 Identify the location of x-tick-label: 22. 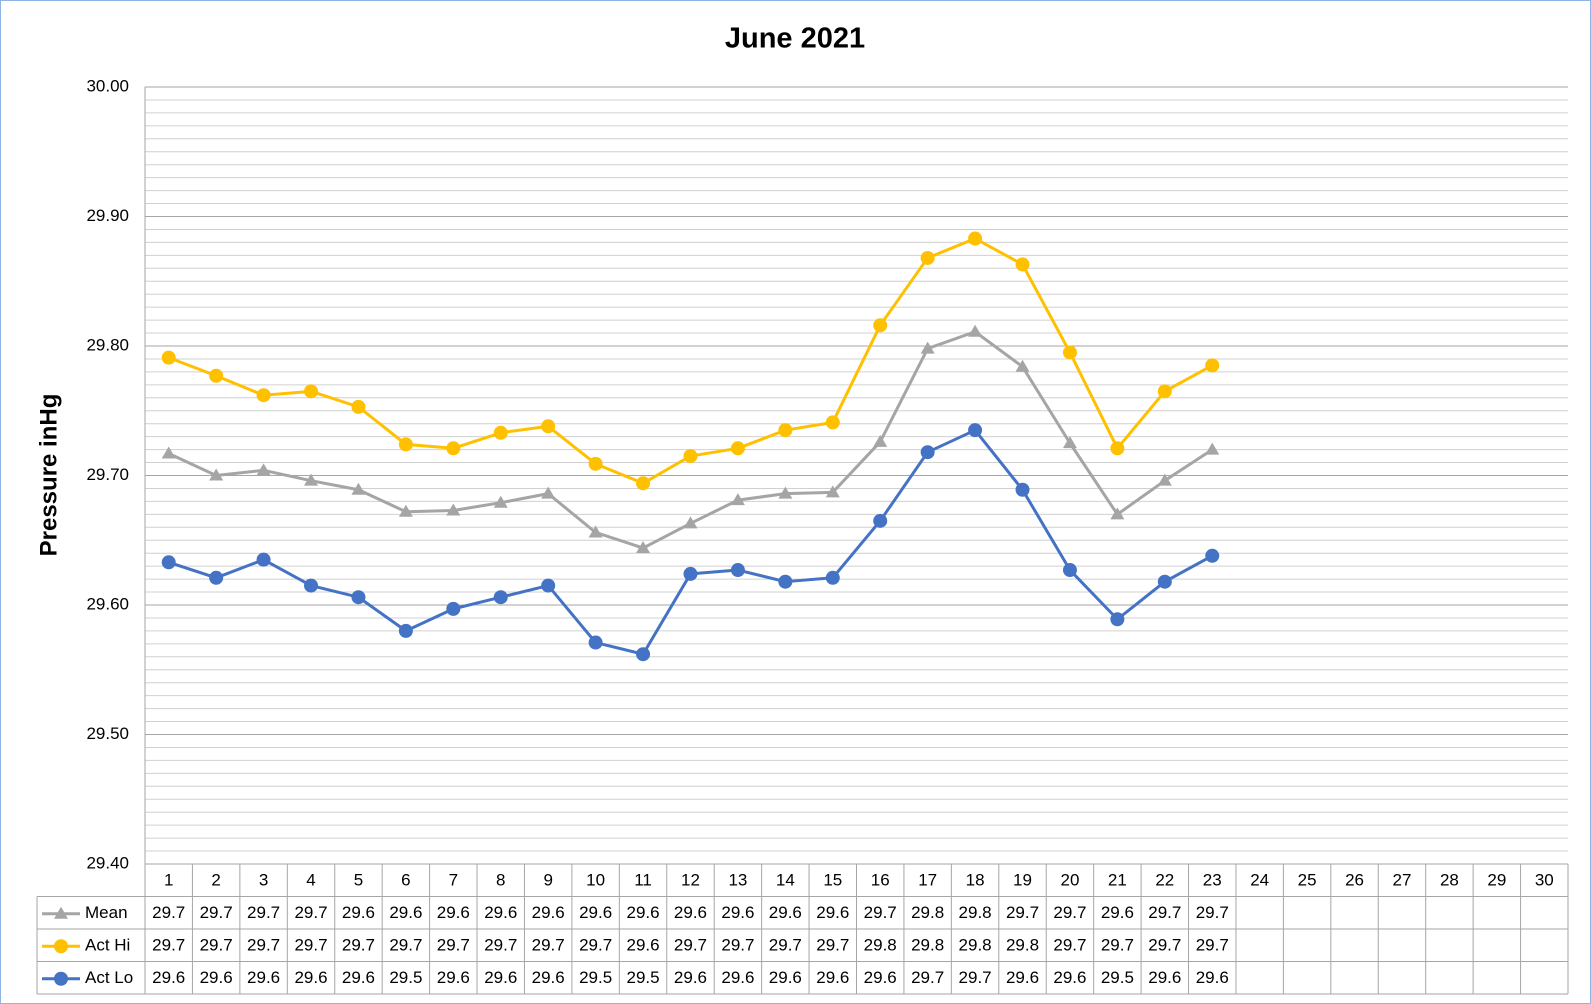
(1164, 880).